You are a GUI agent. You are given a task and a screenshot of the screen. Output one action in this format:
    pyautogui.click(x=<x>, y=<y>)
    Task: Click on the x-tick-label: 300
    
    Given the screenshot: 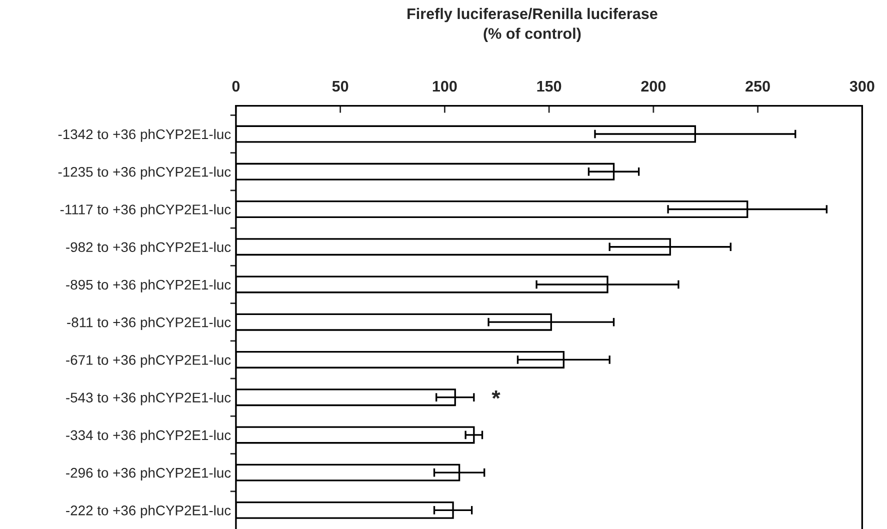 What is the action you would take?
    pyautogui.click(x=862, y=86)
    